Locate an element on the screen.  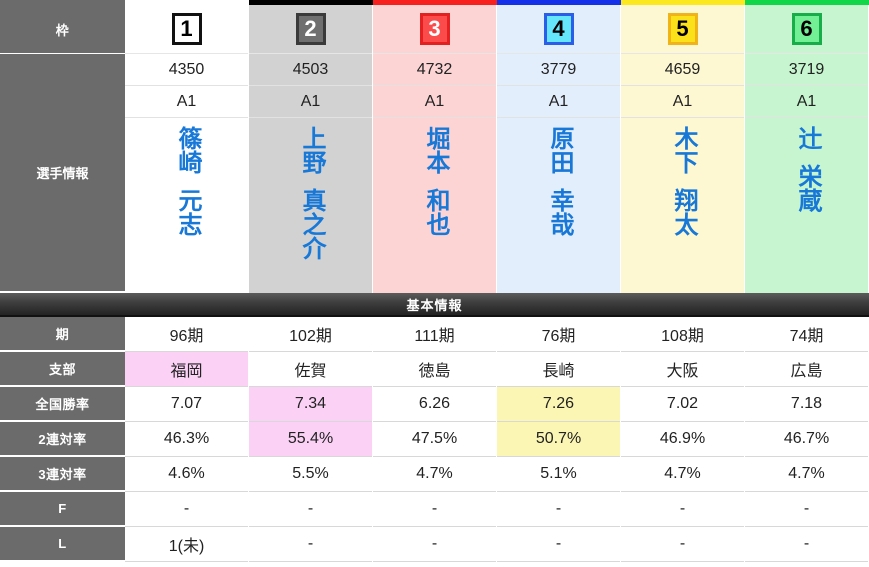
basic-info-col-4: 50.7% is located at coordinates (559, 439).